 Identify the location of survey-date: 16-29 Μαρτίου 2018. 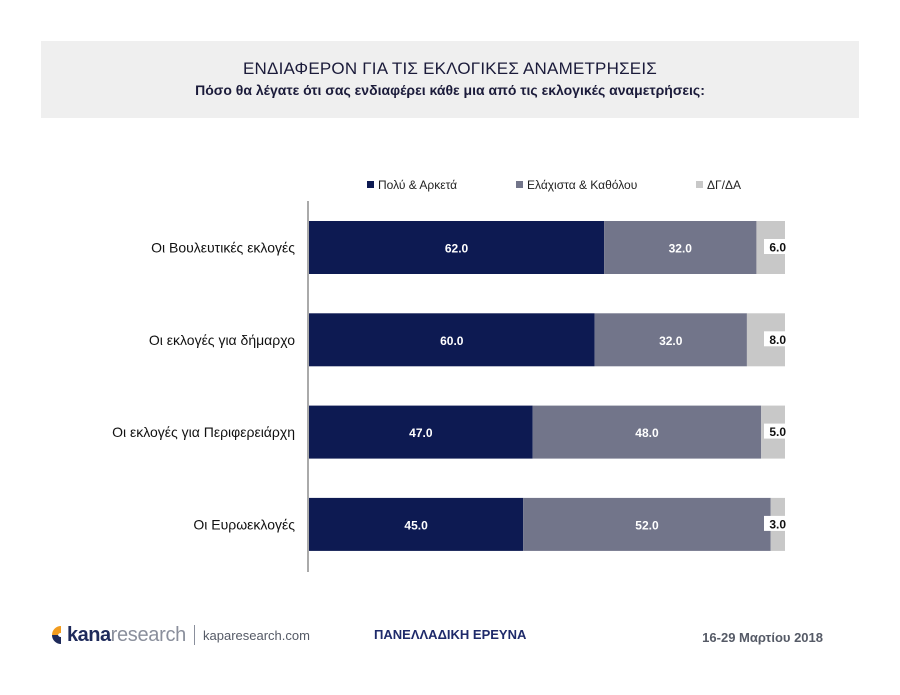
(762, 637).